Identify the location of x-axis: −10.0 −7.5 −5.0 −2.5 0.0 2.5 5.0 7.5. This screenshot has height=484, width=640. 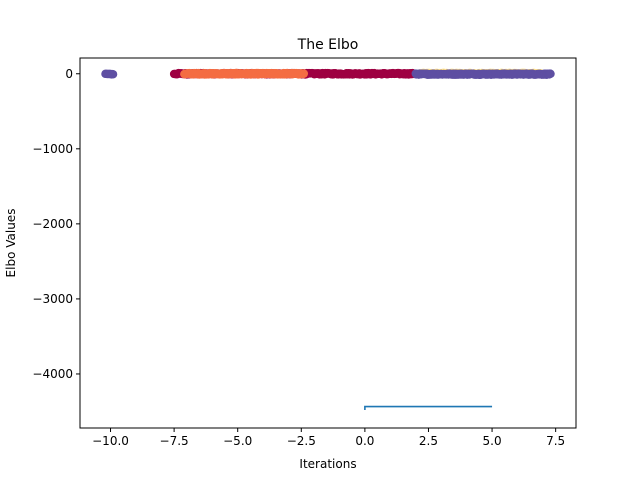
(328, 438).